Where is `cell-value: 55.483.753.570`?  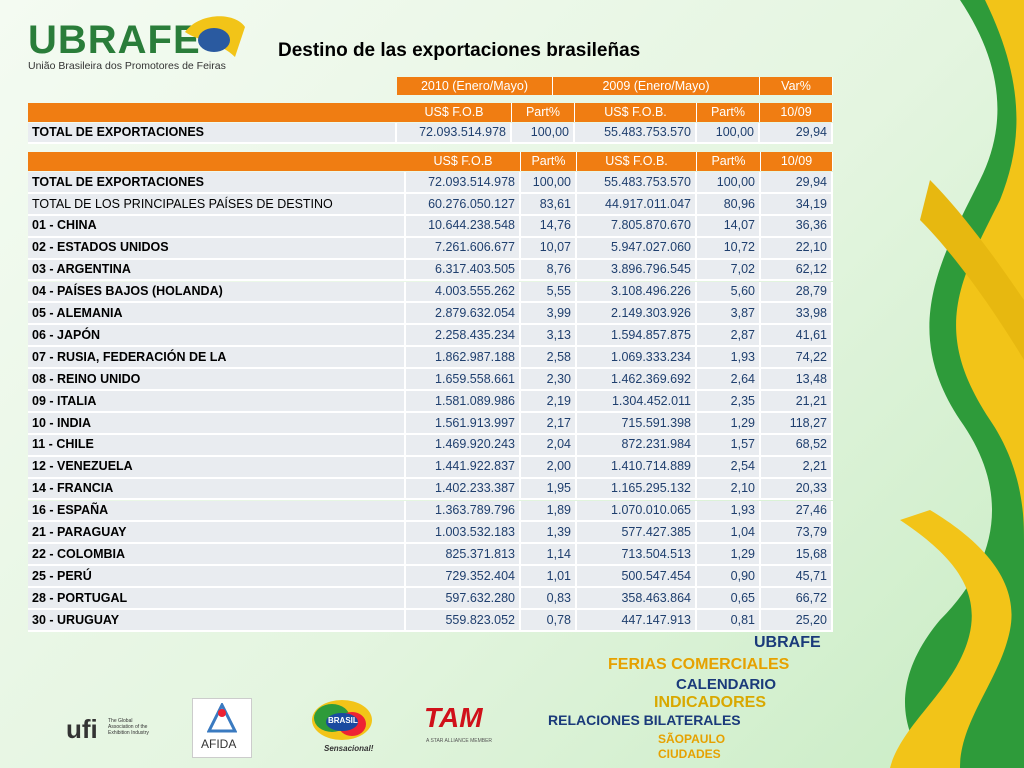
cell-value: 55.483.753.570 is located at coordinates (636, 133).